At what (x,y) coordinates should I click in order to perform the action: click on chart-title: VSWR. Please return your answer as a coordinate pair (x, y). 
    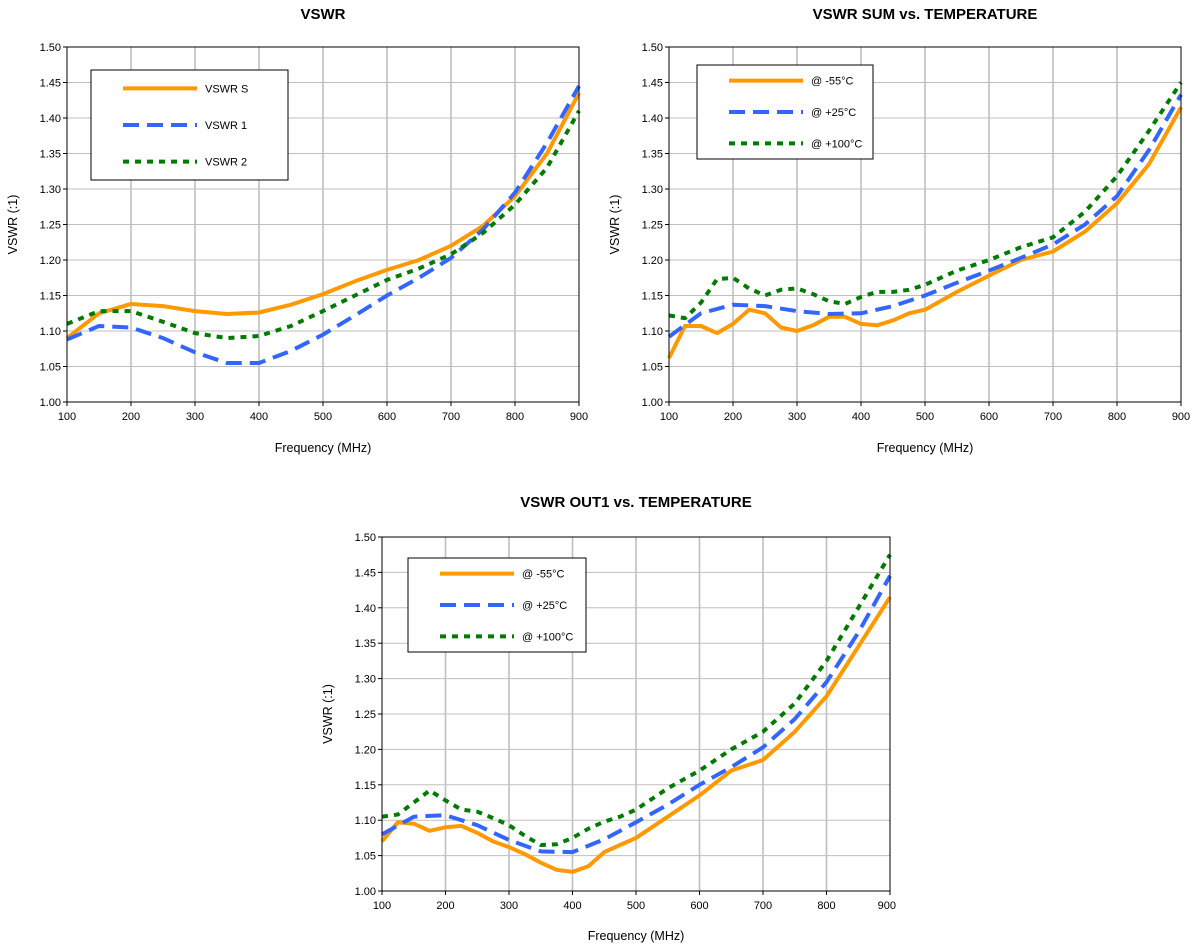
    Looking at the image, I should click on (323, 14).